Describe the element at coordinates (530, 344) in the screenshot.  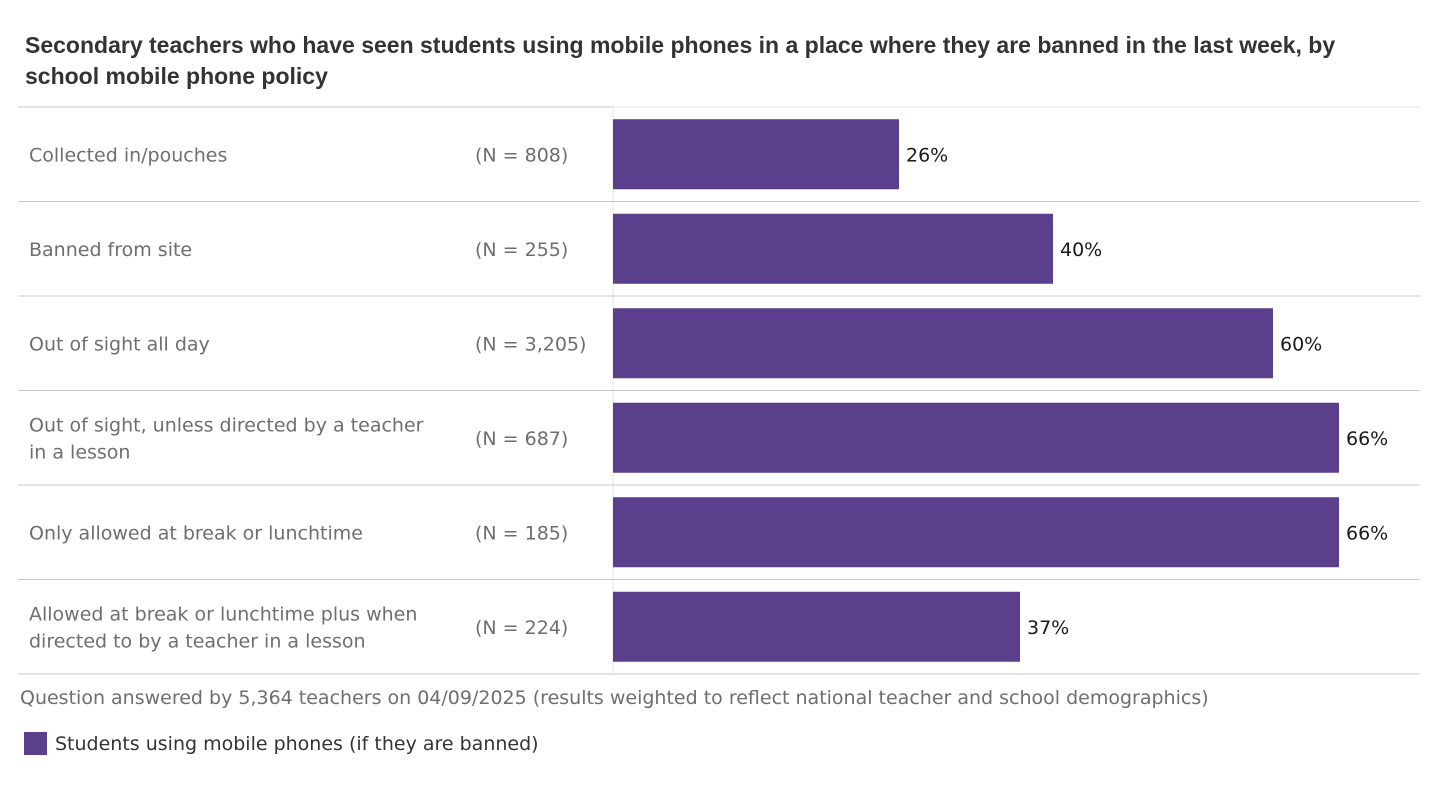
I see `sample-size-label: (N = 3,205)` at that location.